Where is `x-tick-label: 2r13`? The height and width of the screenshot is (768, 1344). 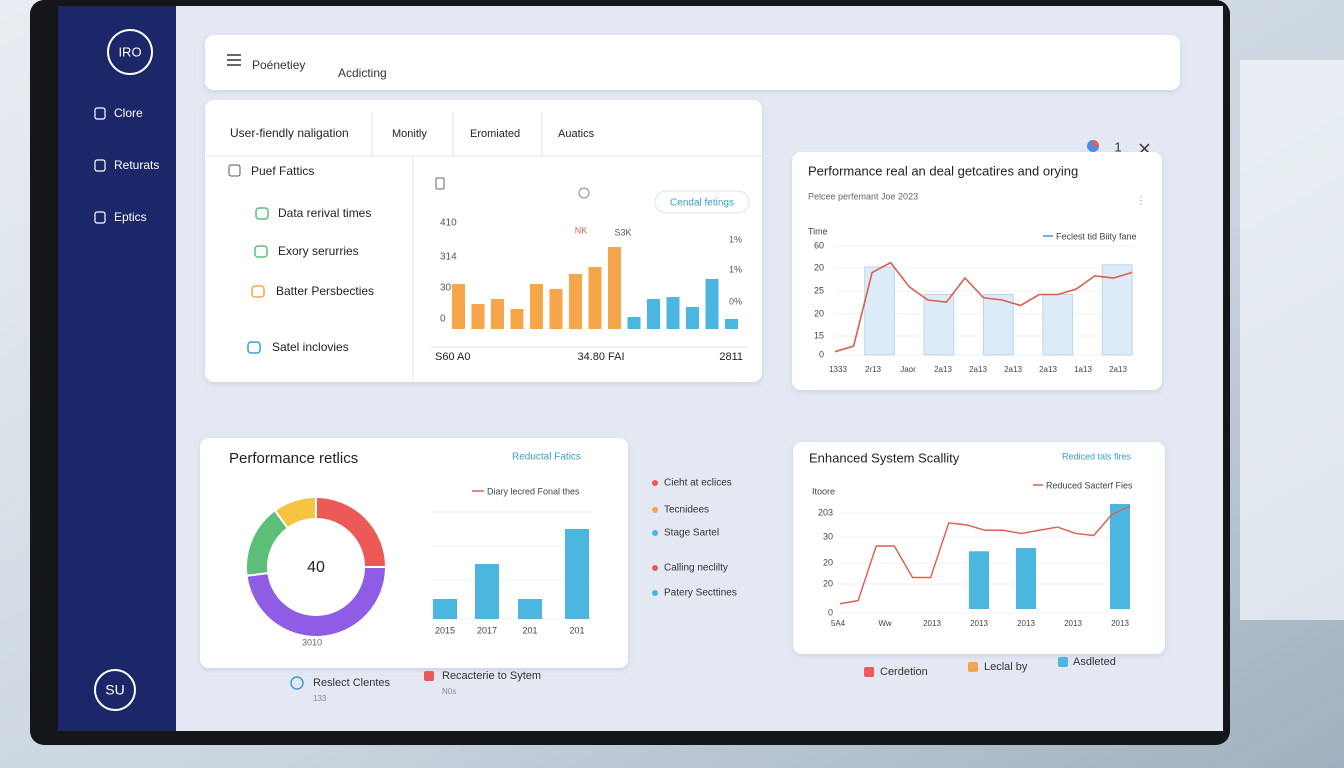 x-tick-label: 2r13 is located at coordinates (873, 369).